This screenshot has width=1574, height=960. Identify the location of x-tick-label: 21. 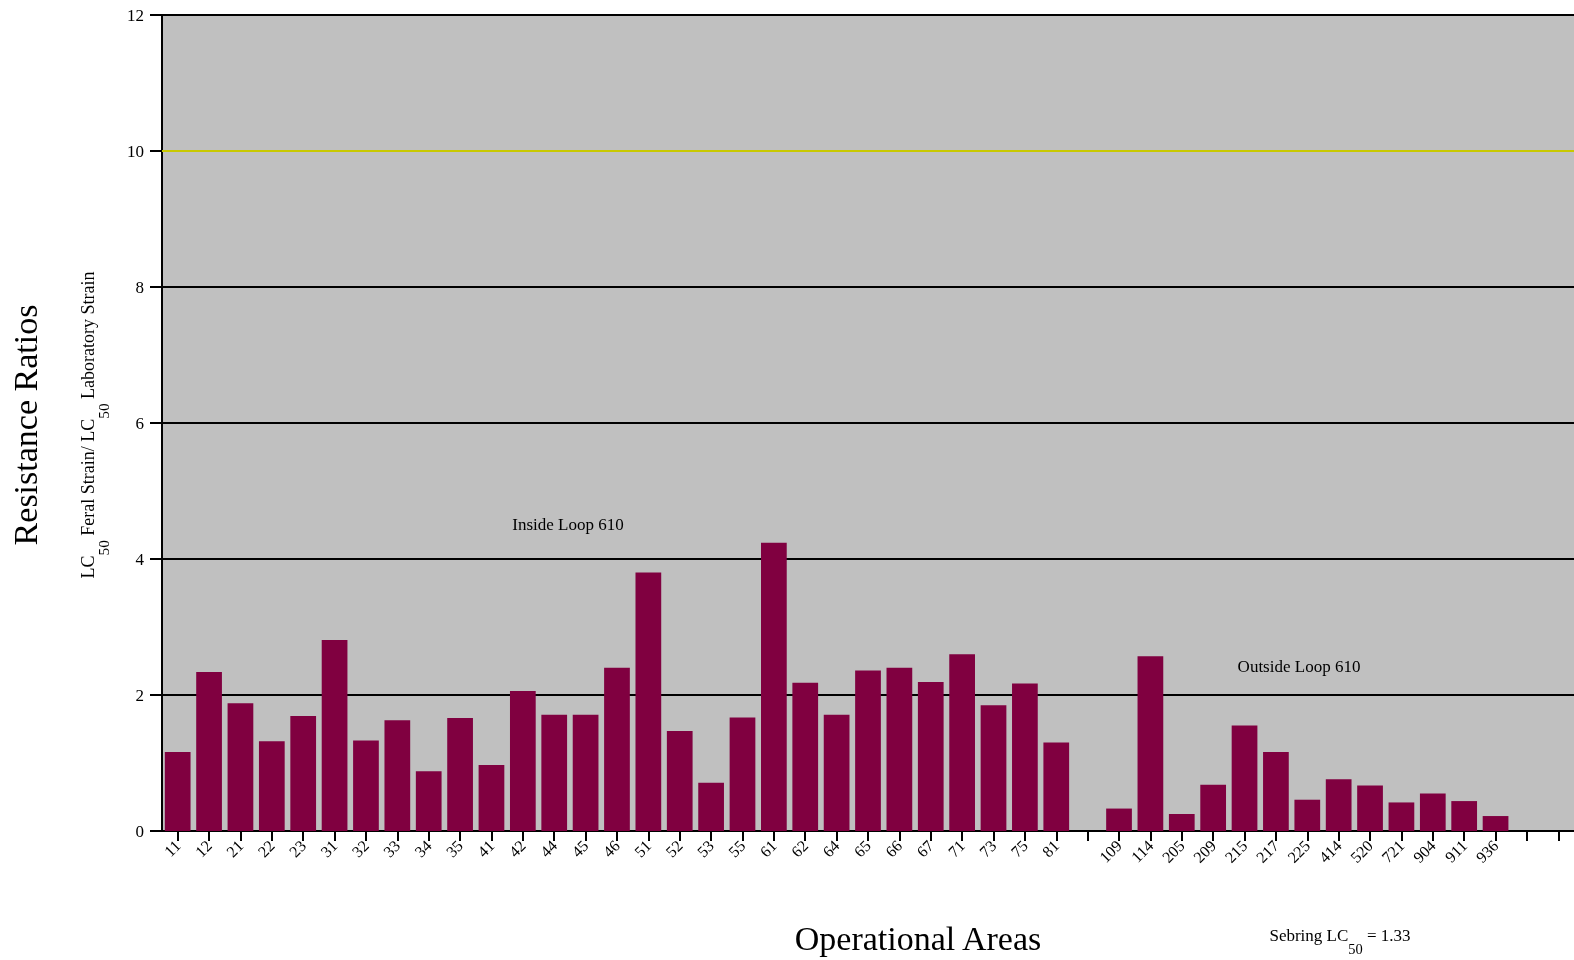
(235, 848).